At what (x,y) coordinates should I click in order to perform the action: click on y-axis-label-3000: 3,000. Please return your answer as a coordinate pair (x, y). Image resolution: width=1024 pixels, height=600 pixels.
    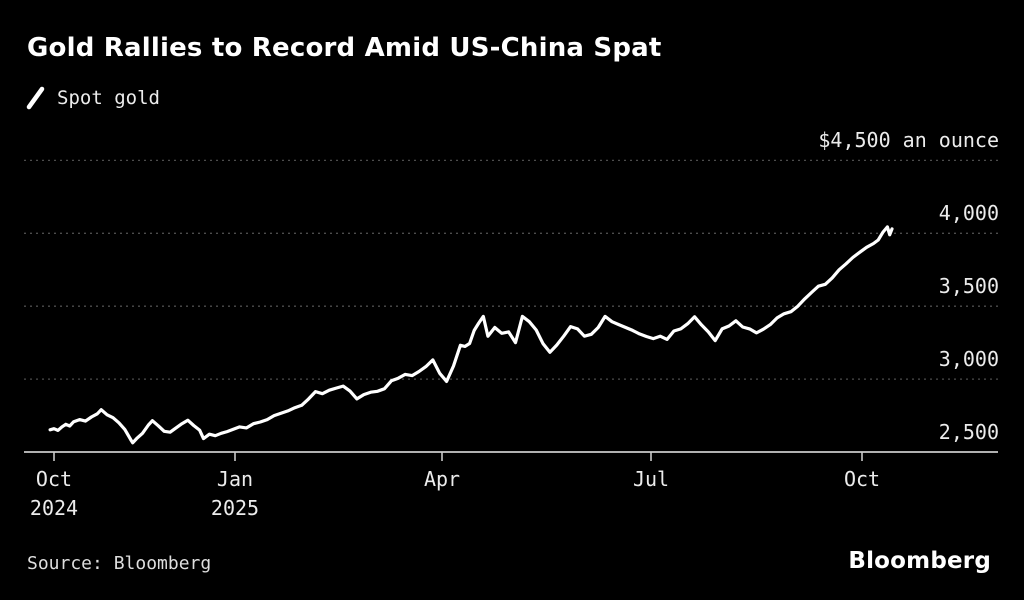
    Looking at the image, I should click on (968, 359).